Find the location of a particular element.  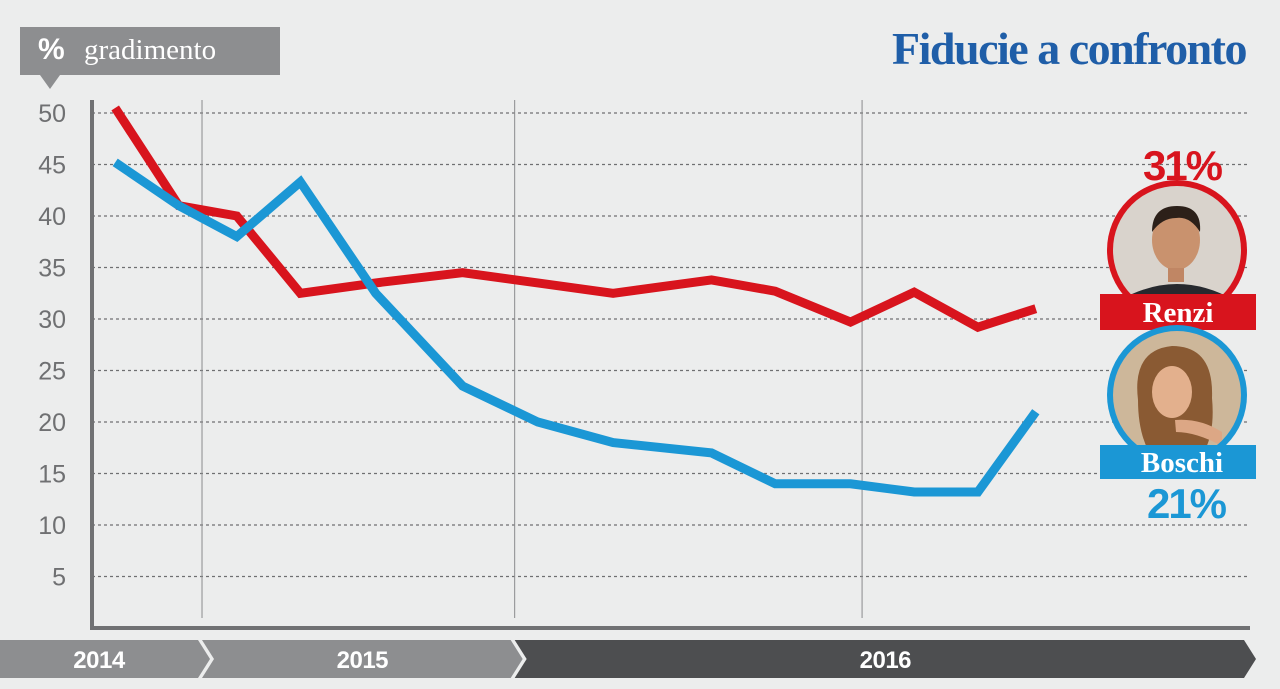

unit-label: gradimento is located at coordinates (150, 50).